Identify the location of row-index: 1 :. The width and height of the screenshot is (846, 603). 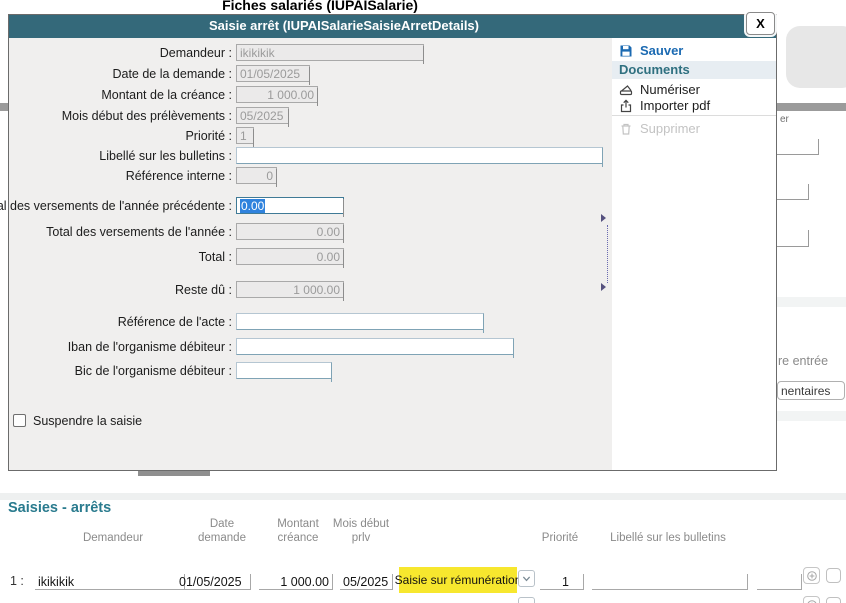
(17, 581).